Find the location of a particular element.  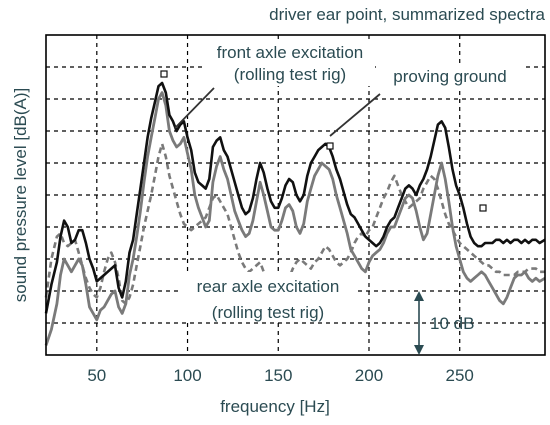

x-tick-label-50: 50 is located at coordinates (96, 375).